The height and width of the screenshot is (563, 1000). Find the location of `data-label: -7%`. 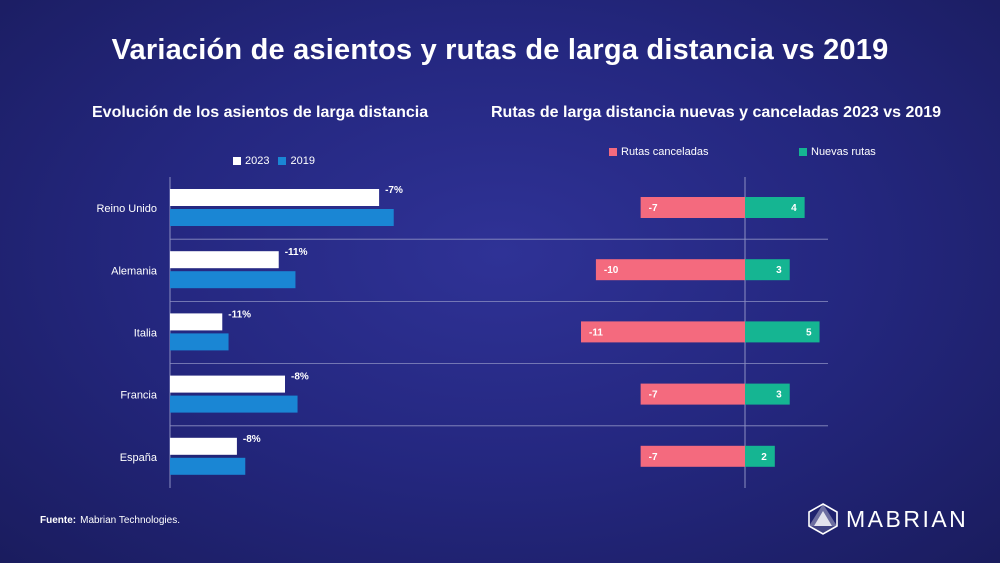

data-label: -7% is located at coordinates (394, 190).